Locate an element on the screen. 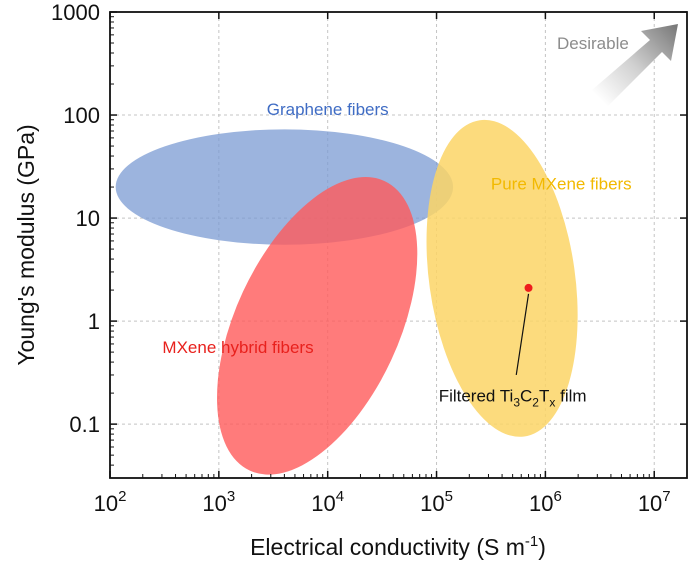 The image size is (700, 568). desirable-label: Desirable is located at coordinates (593, 43).